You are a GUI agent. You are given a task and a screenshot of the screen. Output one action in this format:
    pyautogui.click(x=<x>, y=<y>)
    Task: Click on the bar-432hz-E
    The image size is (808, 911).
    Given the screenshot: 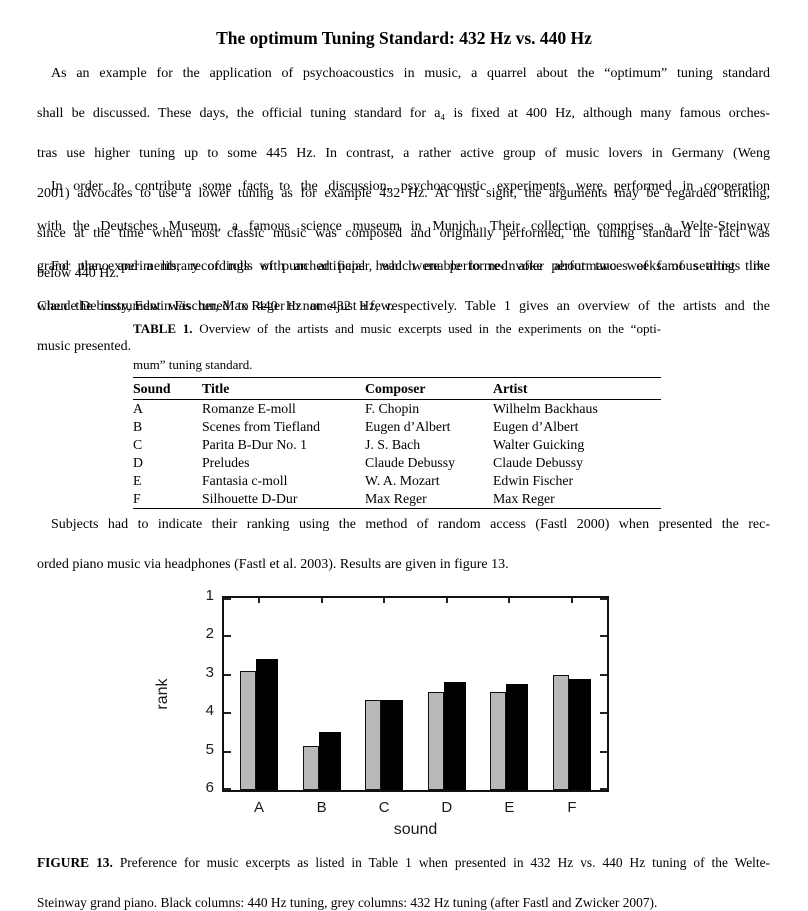 What is the action you would take?
    pyautogui.click(x=498, y=741)
    